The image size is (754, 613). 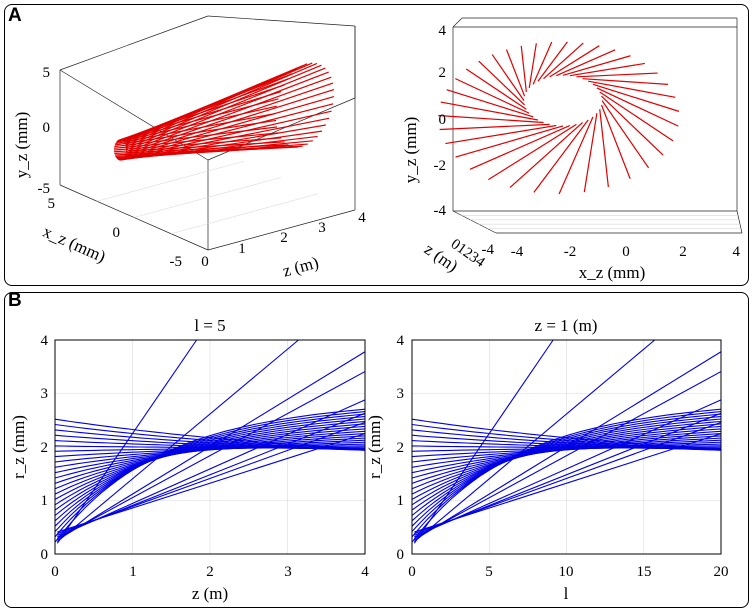 What do you see at coordinates (21, 145) in the screenshot?
I see `a-left-ylabel: y_z (mm)` at bounding box center [21, 145].